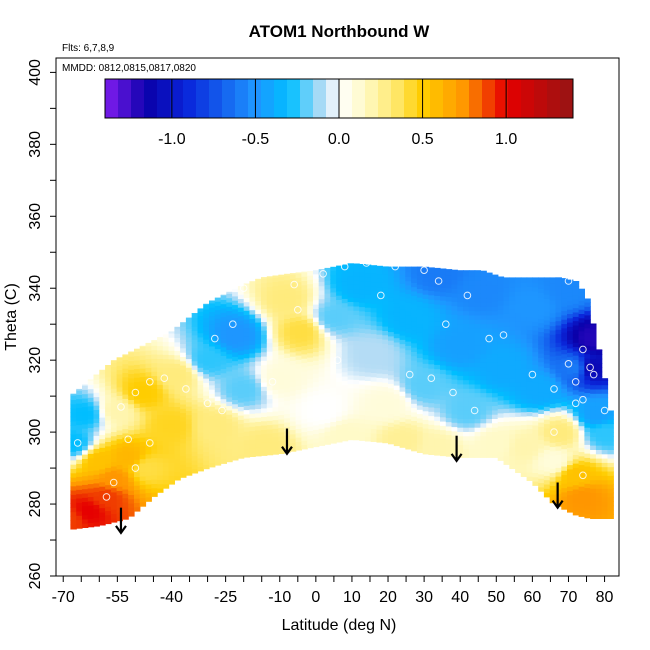 The image size is (650, 650). I want to click on sample-marker, so click(381, 295).